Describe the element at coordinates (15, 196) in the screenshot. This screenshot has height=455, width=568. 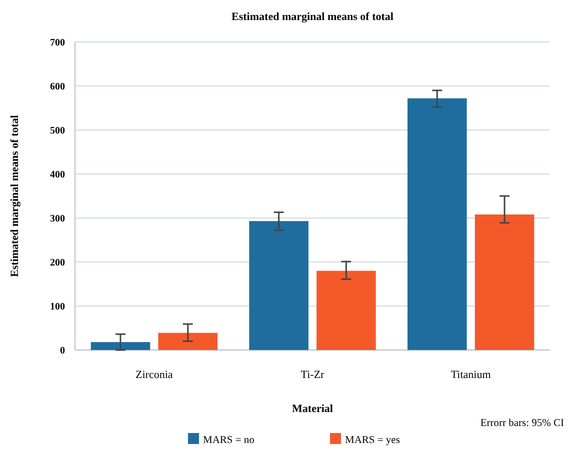
I see `y-axis-title: Estimated marginal means of total` at that location.